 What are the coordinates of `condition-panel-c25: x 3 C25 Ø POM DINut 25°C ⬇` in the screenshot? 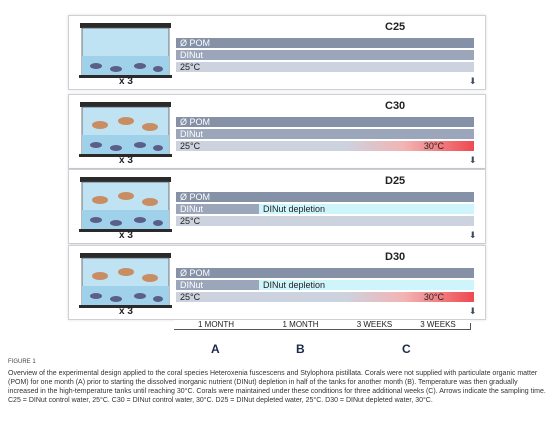 It's located at (277, 52).